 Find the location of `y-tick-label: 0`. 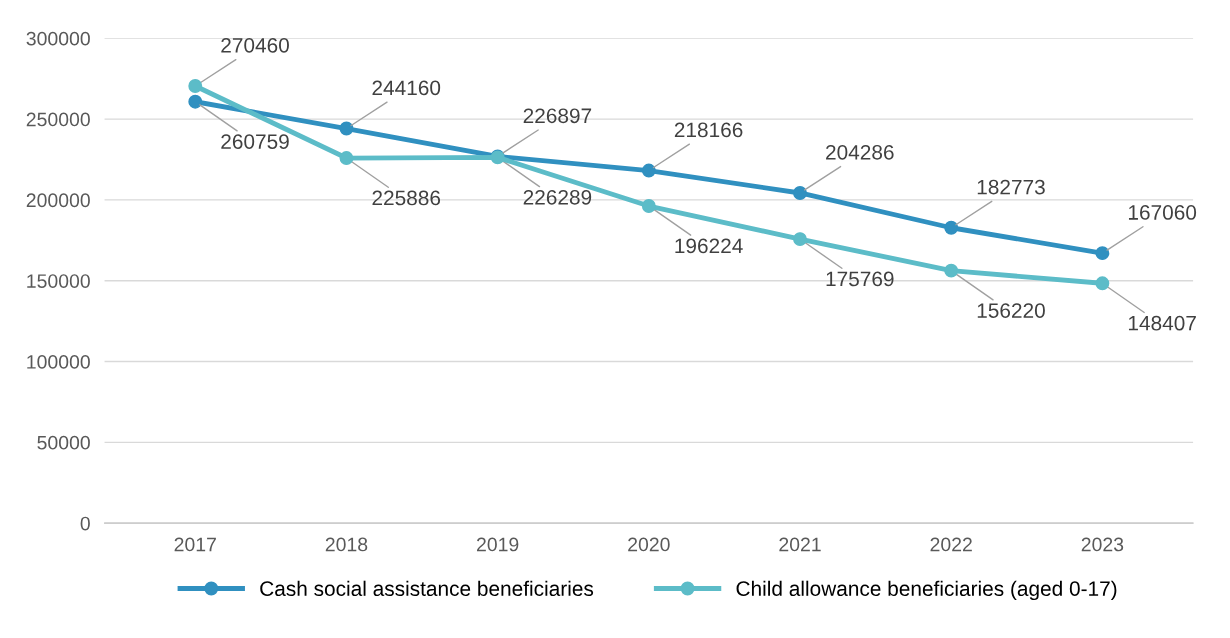

y-tick-label: 0 is located at coordinates (85, 523).